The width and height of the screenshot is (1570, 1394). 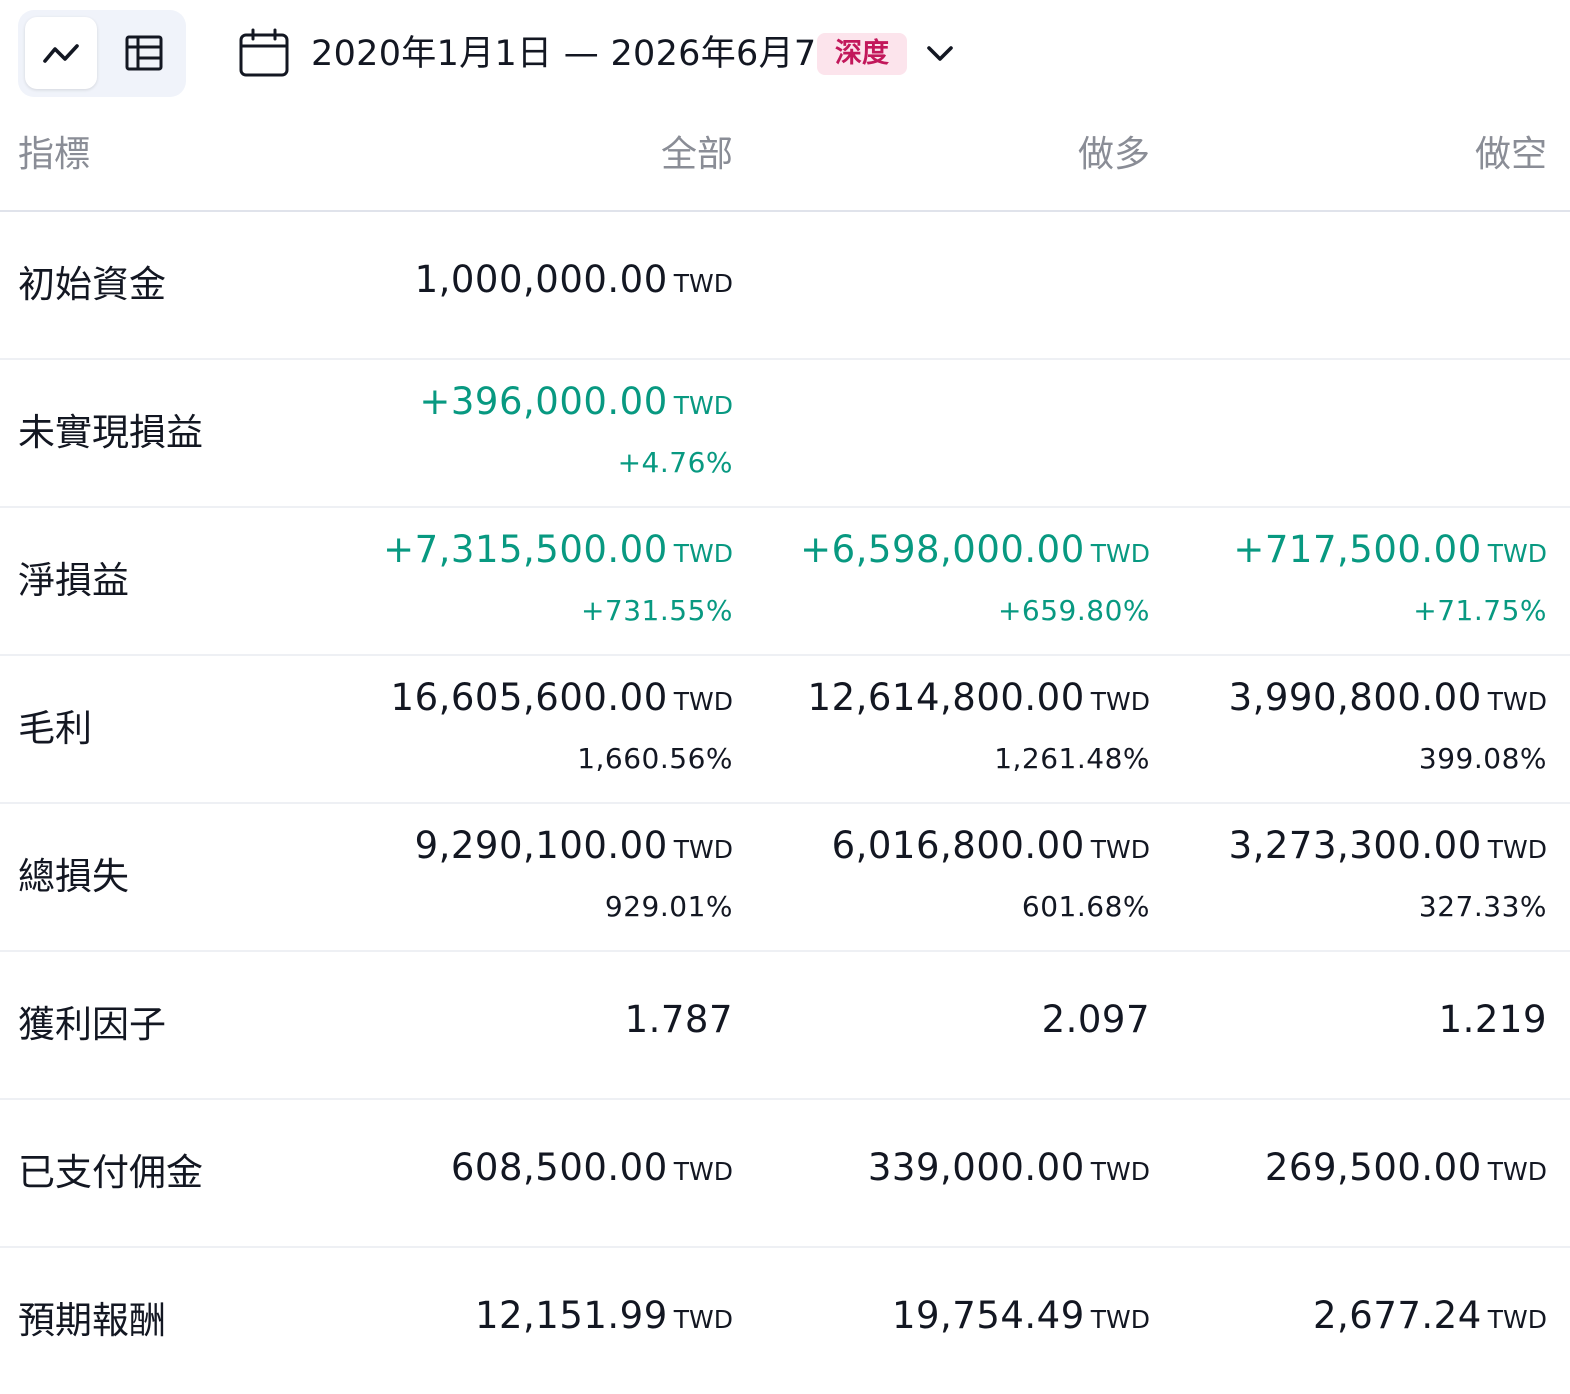 What do you see at coordinates (1355, 697) in the screenshot?
I see `value: 3,990,800.00` at bounding box center [1355, 697].